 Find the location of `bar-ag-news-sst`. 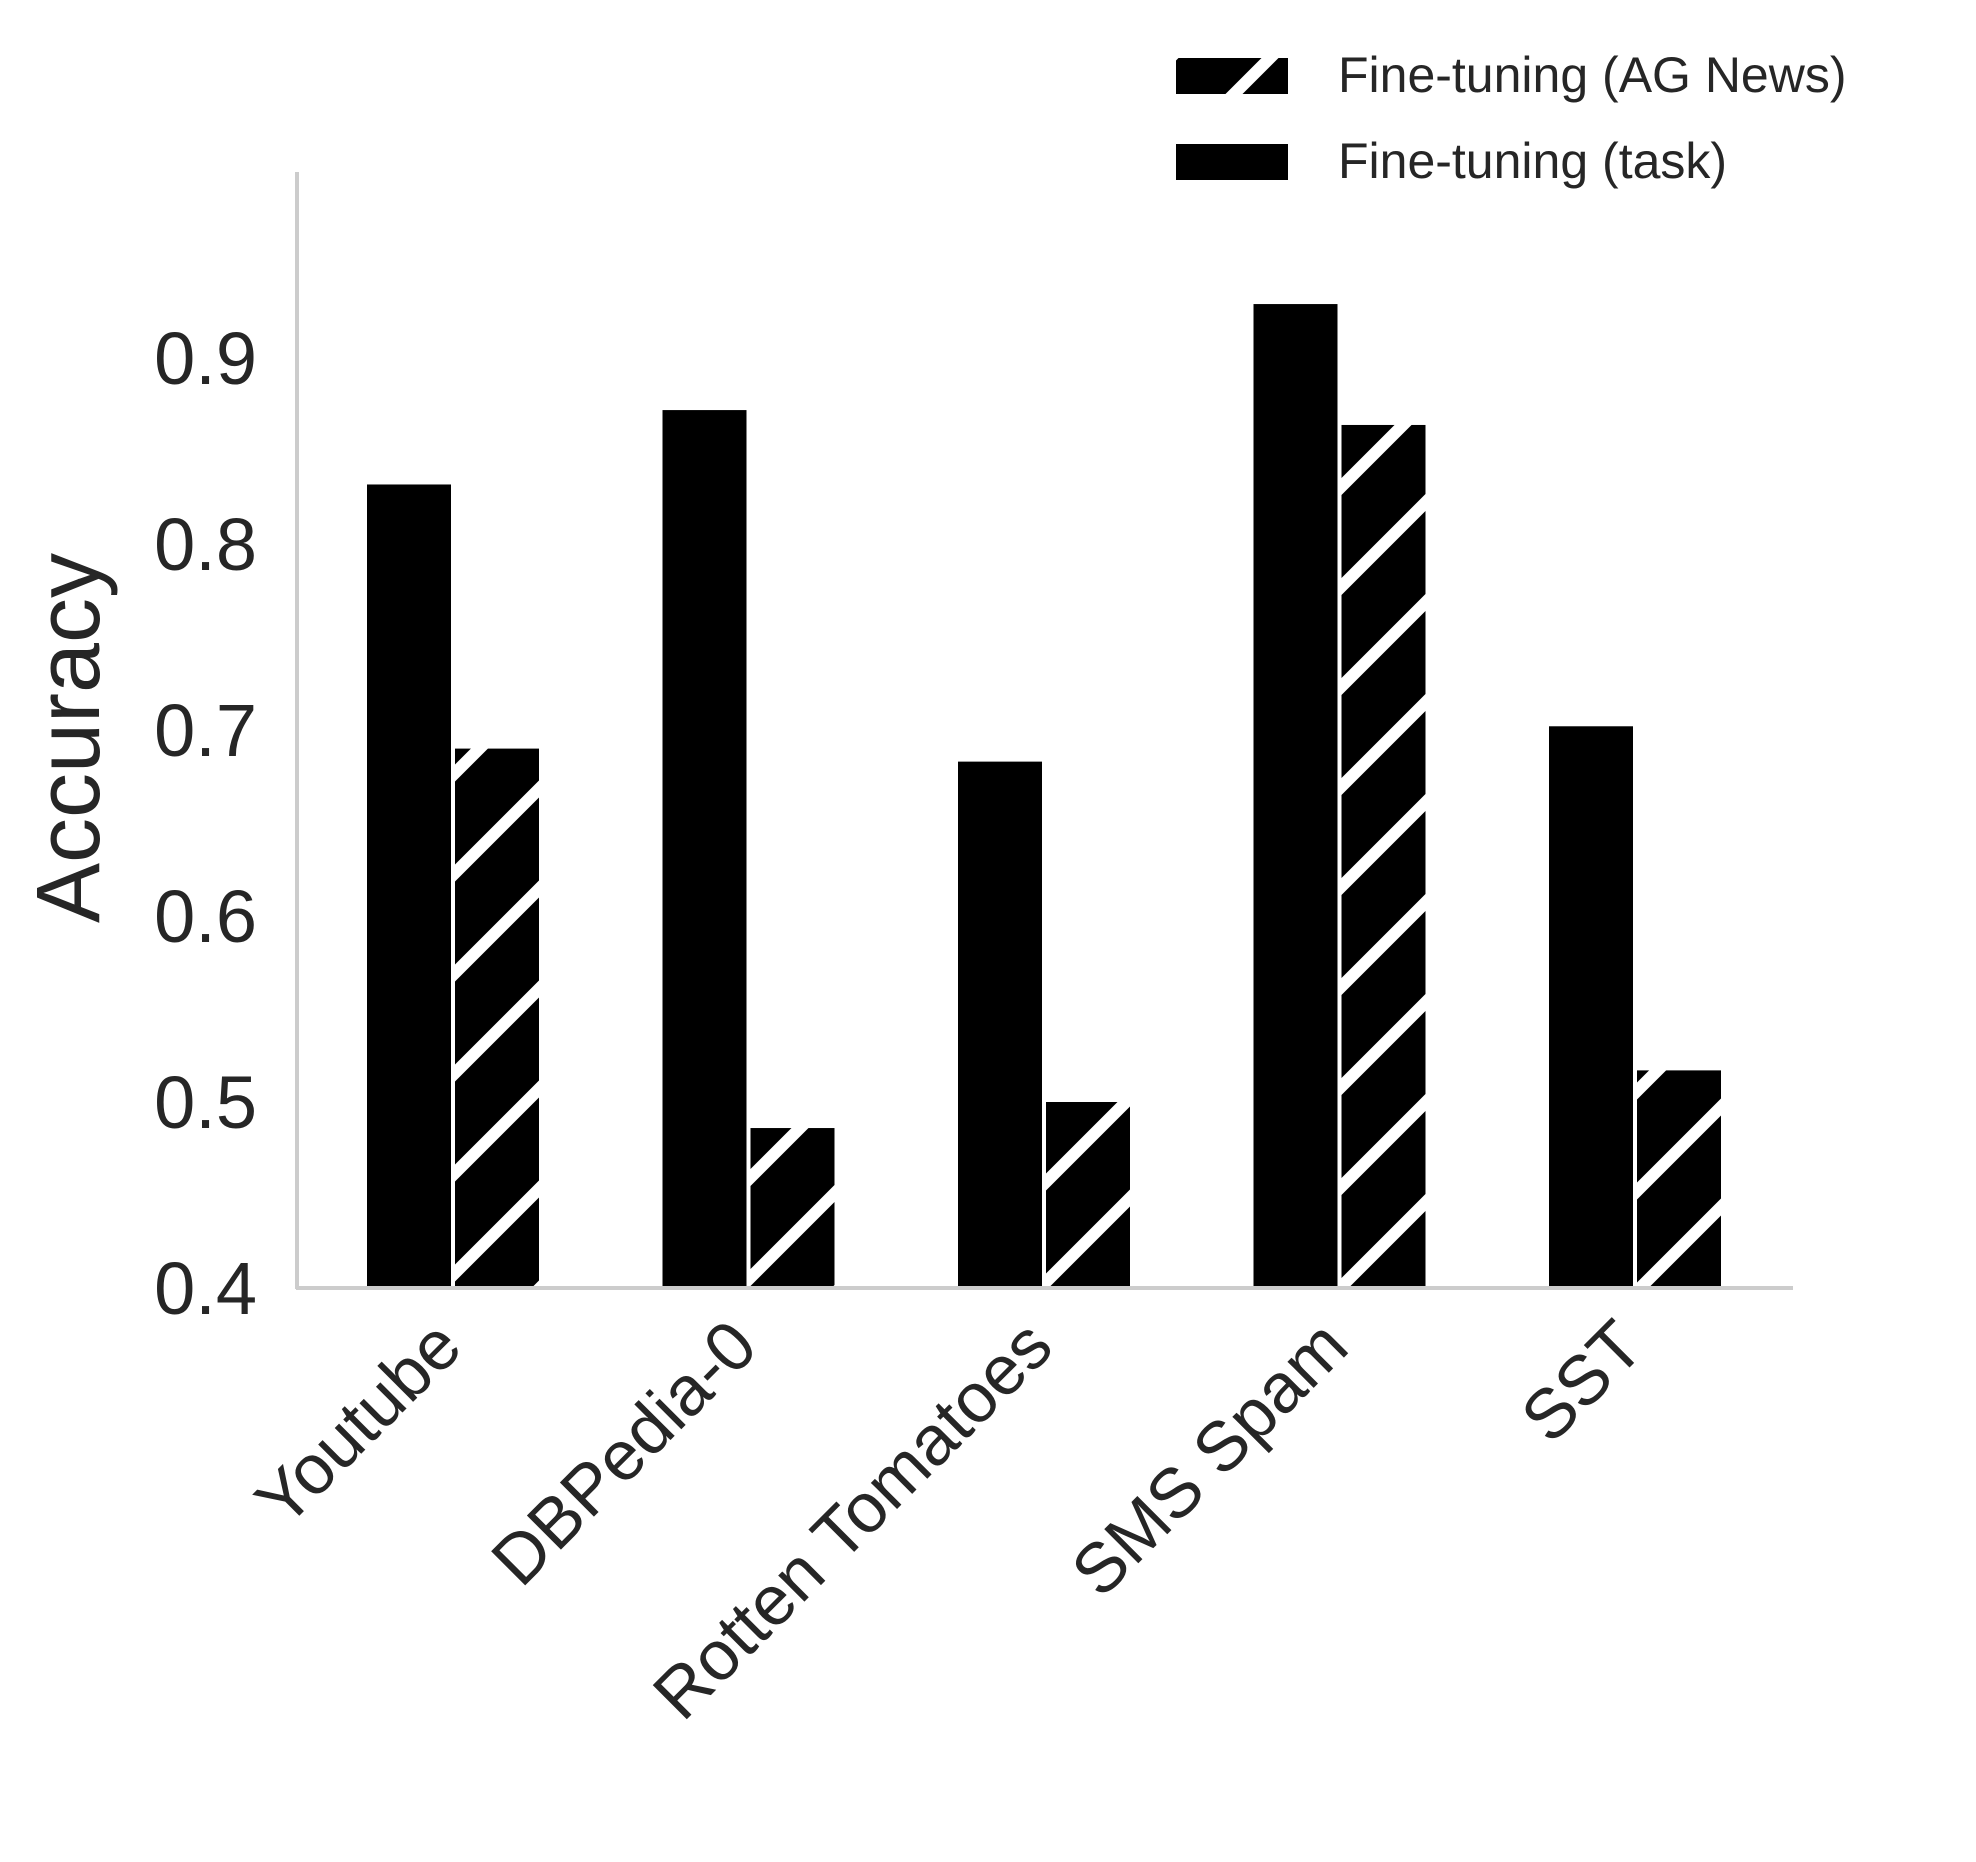

bar-ag-news-sst is located at coordinates (1679, 1179).